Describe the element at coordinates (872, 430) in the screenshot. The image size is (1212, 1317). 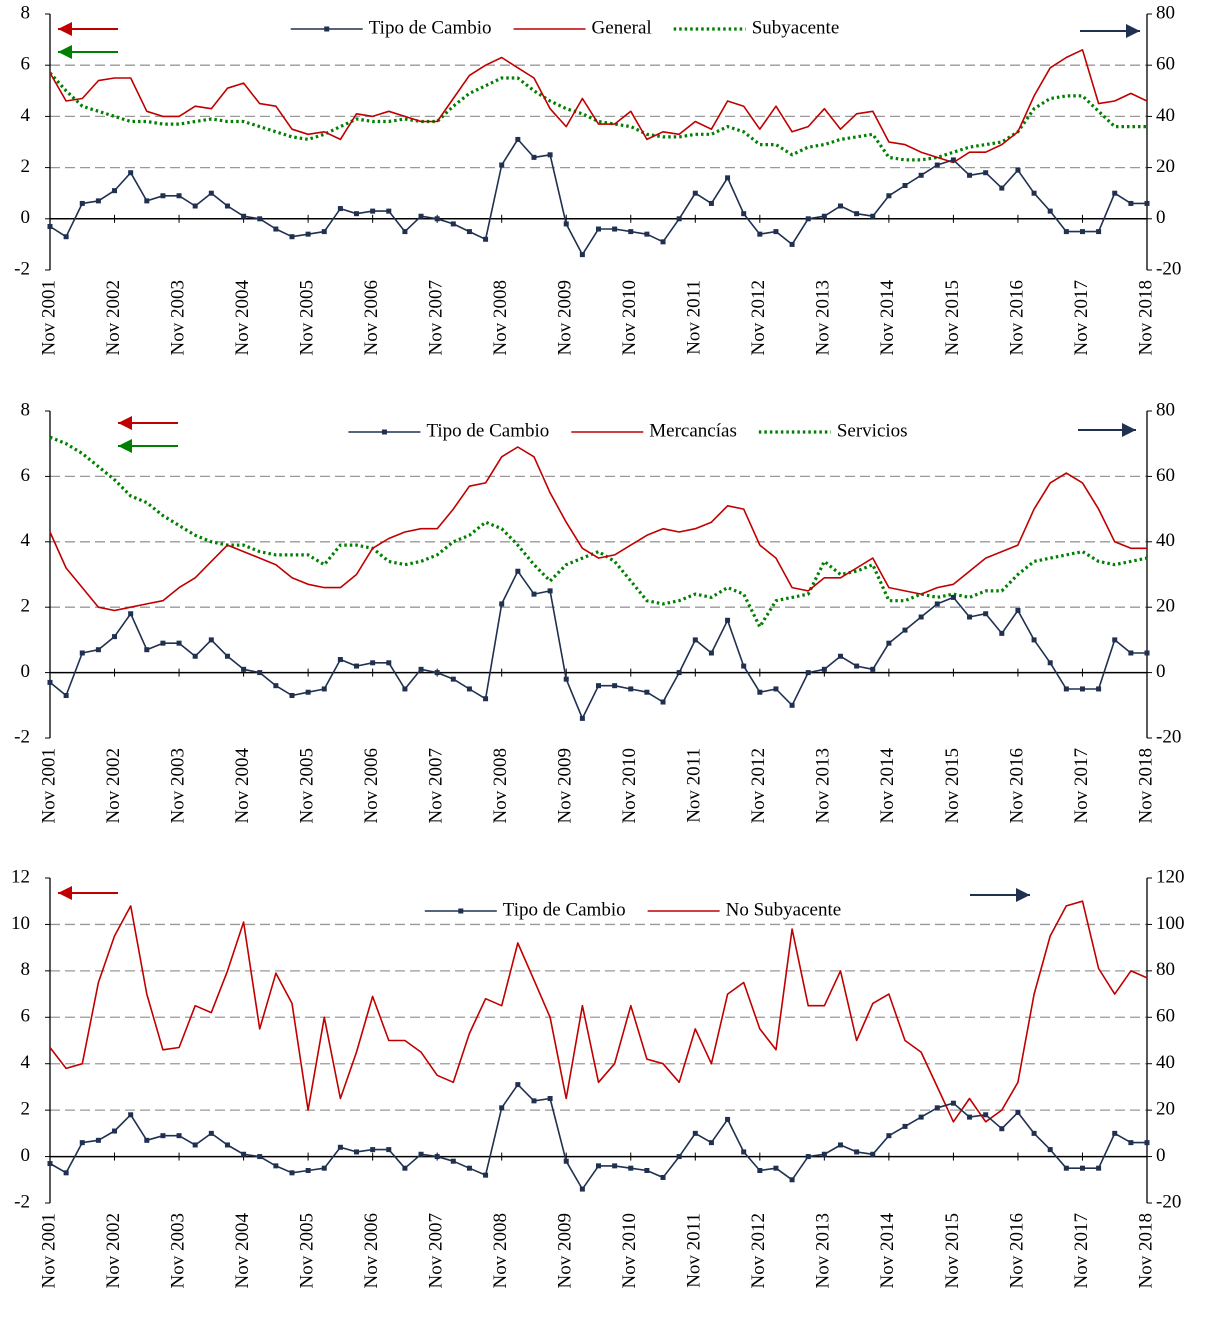
I see `legend-label: Servicios` at that location.